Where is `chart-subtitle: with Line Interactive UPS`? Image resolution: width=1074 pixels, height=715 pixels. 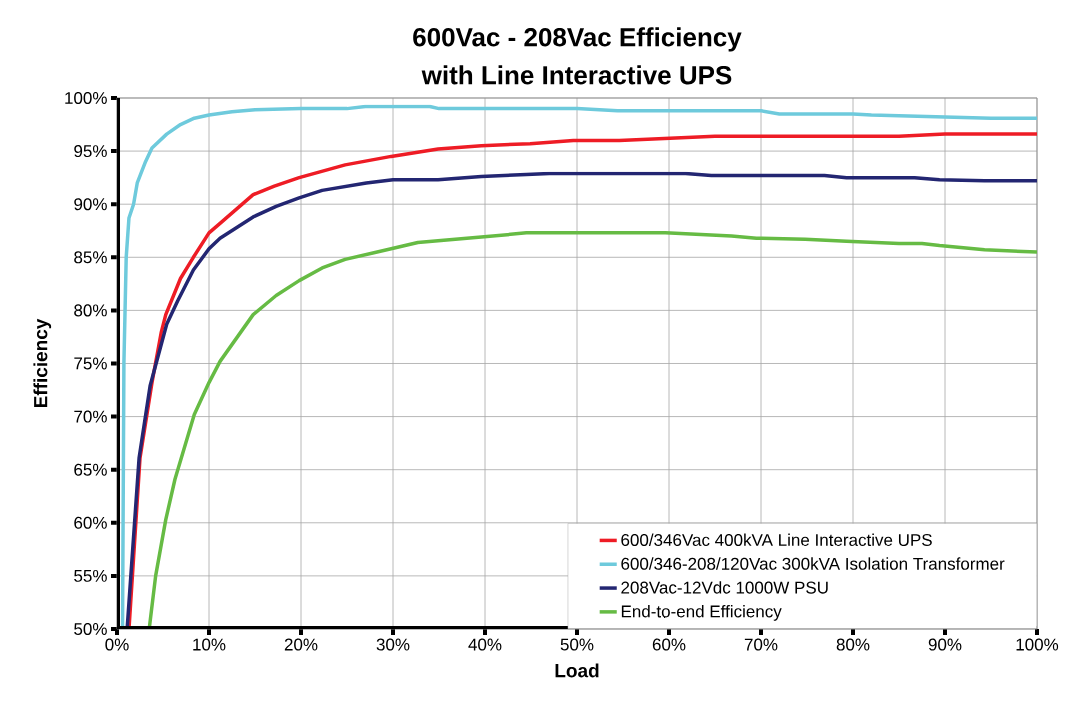 chart-subtitle: with Line Interactive UPS is located at coordinates (576, 75).